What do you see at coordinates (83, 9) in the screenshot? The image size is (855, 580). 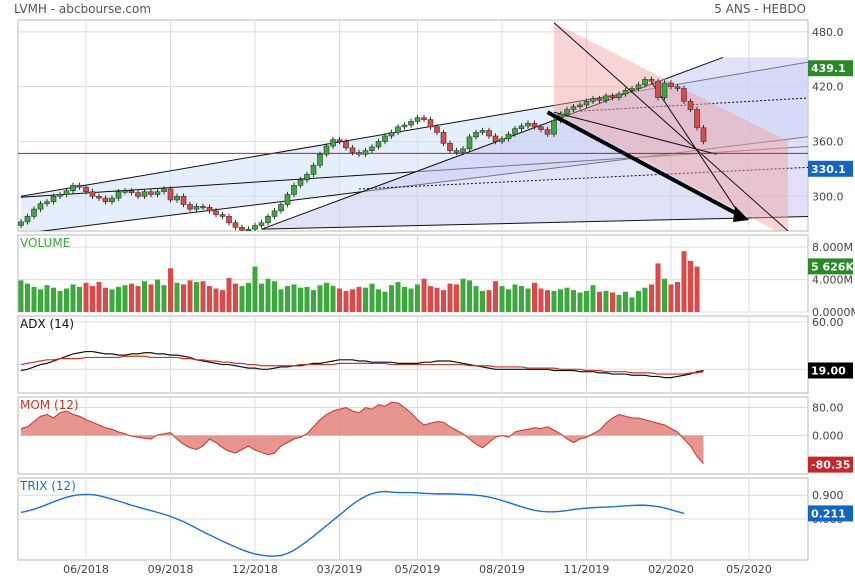 I see `chart-title: LVMH - abcbourse.com` at bounding box center [83, 9].